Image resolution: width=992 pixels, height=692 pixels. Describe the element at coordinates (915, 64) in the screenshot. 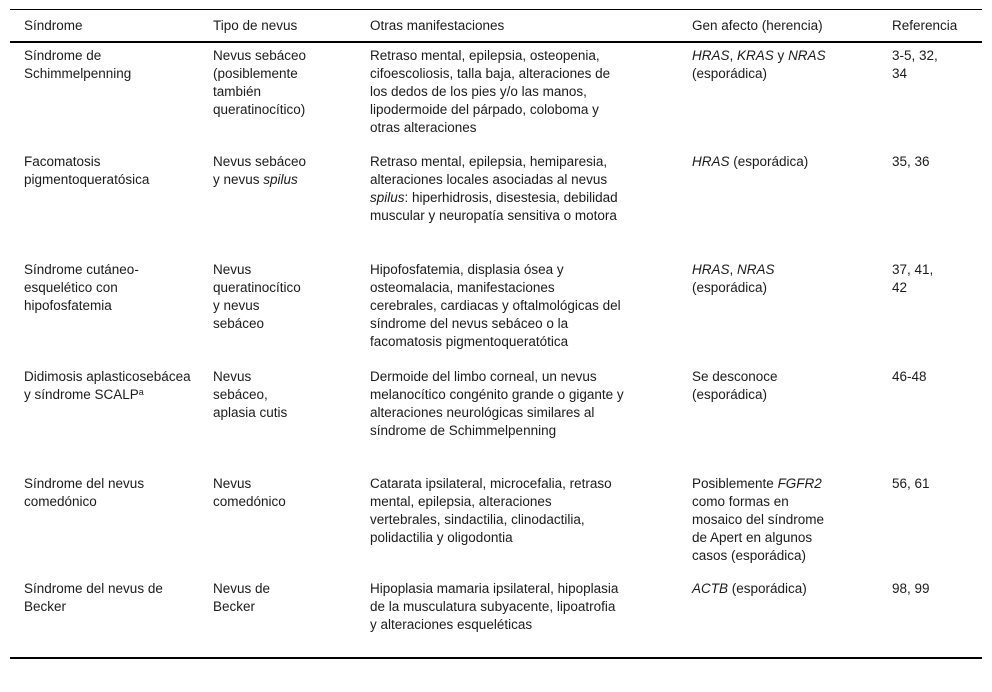

I see `cell-referencia: 3-5, 32, 34` at that location.